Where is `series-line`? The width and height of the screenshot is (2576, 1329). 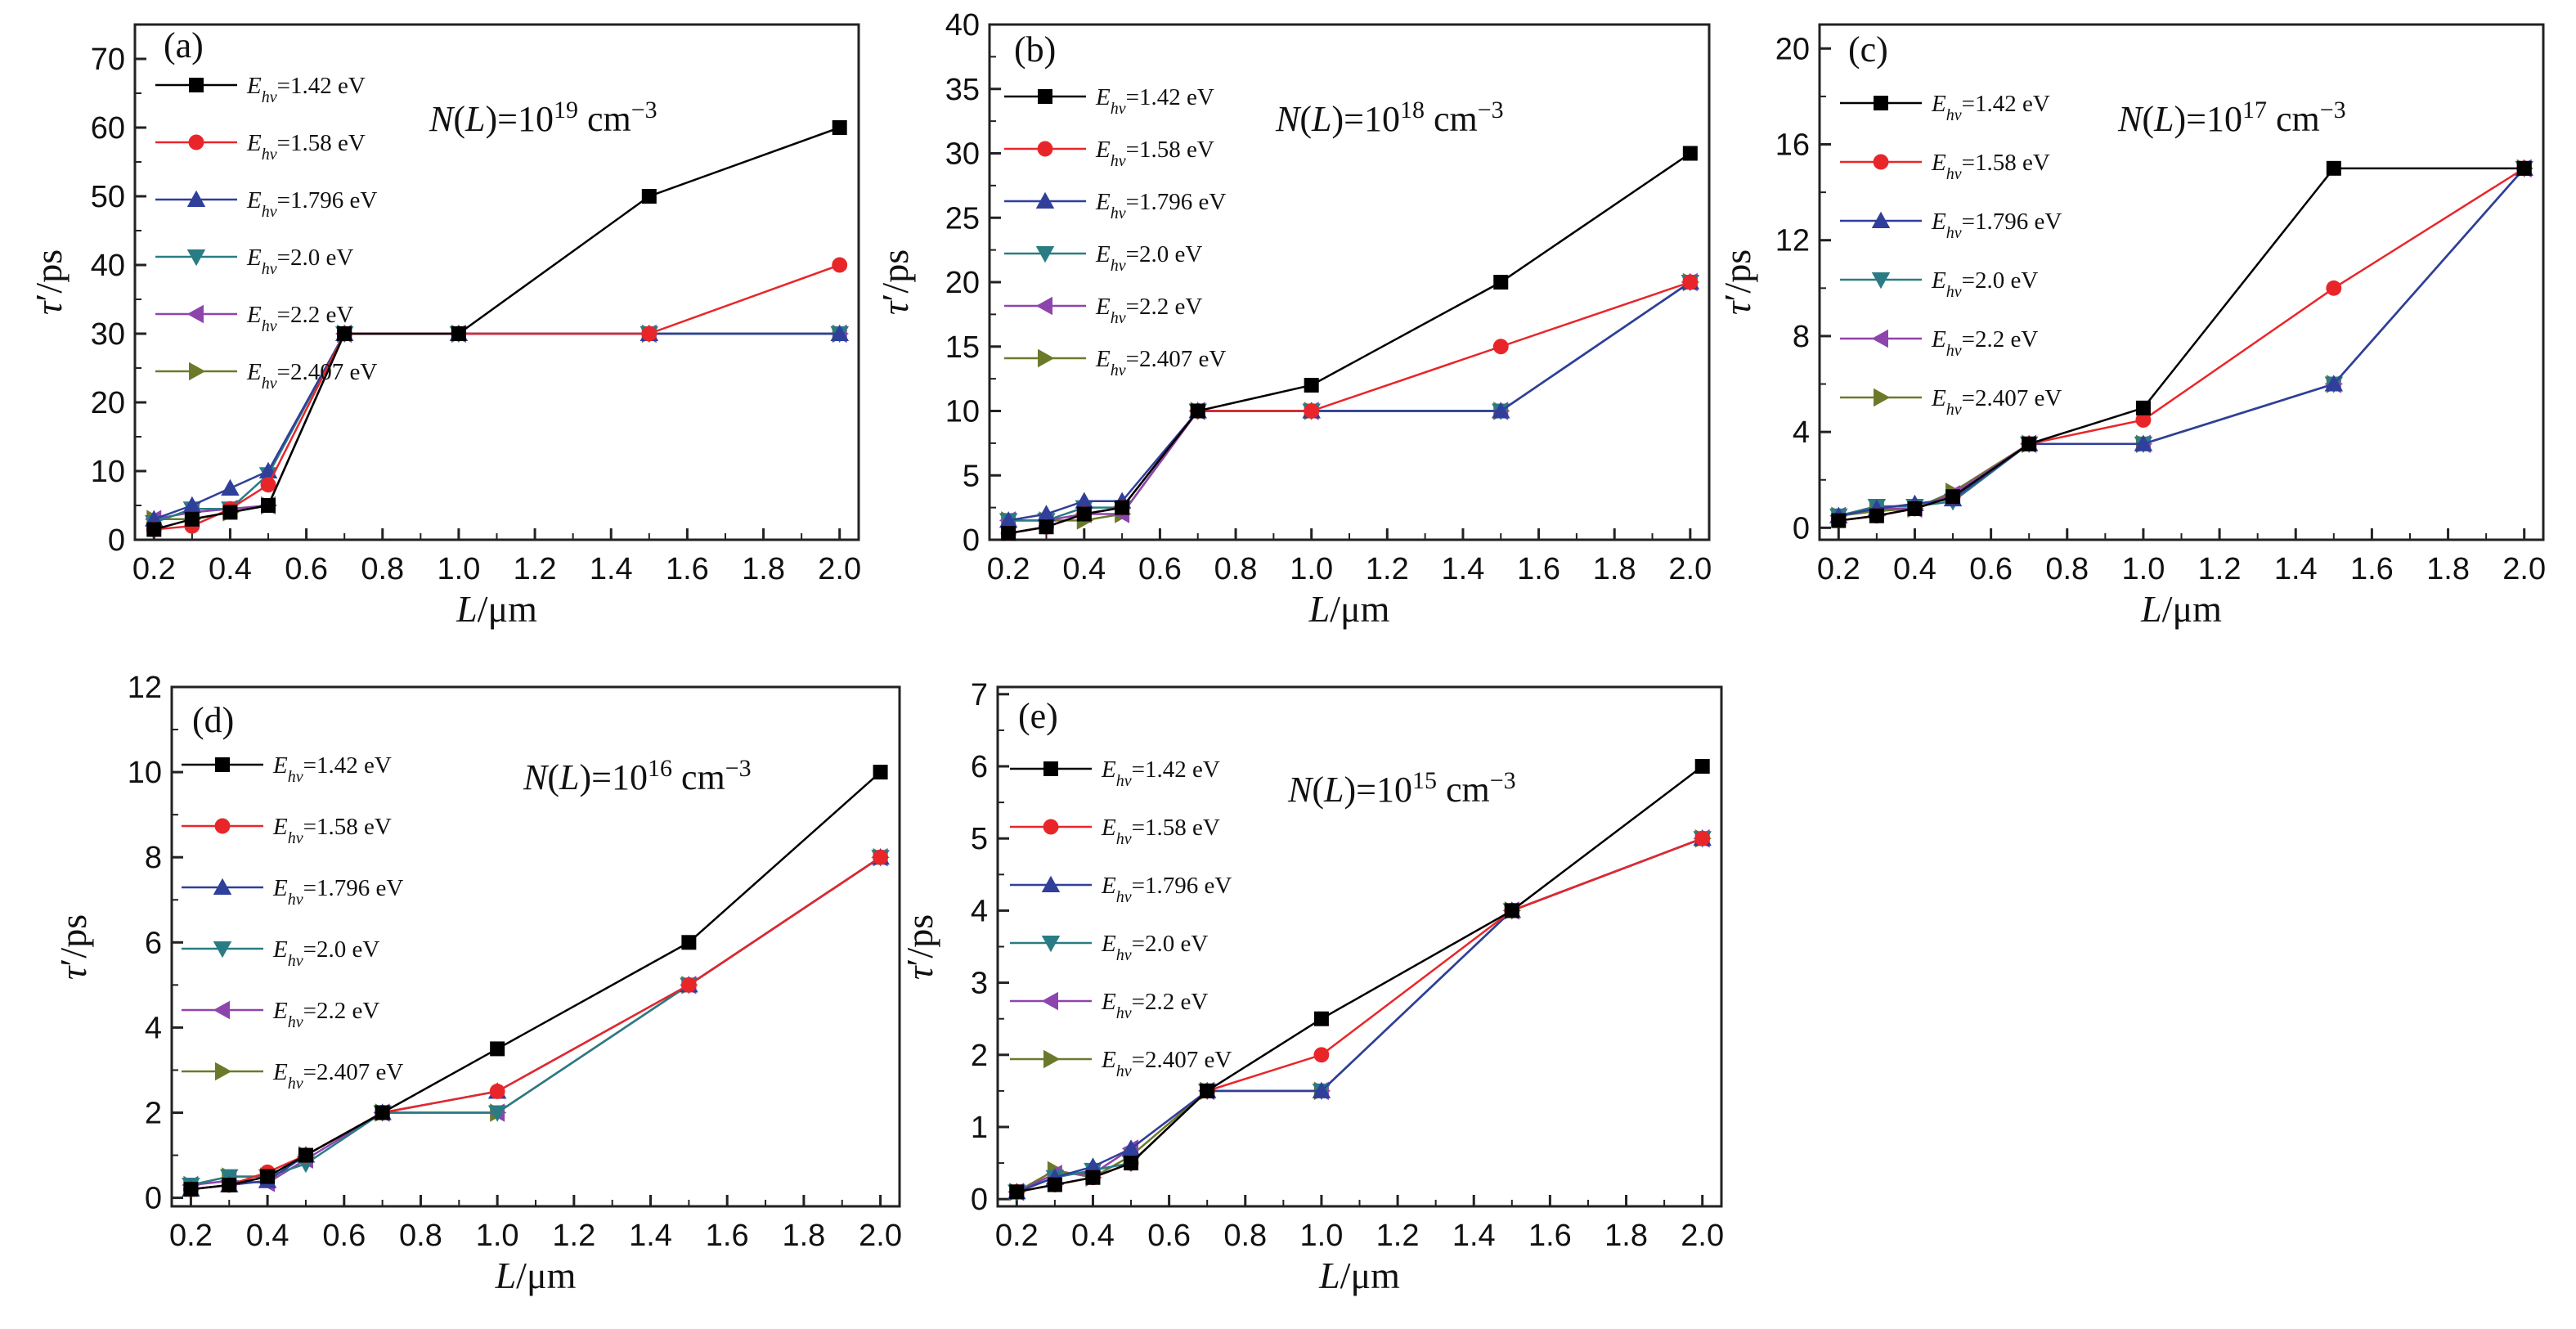
series-line is located at coordinates (1359, 1015).